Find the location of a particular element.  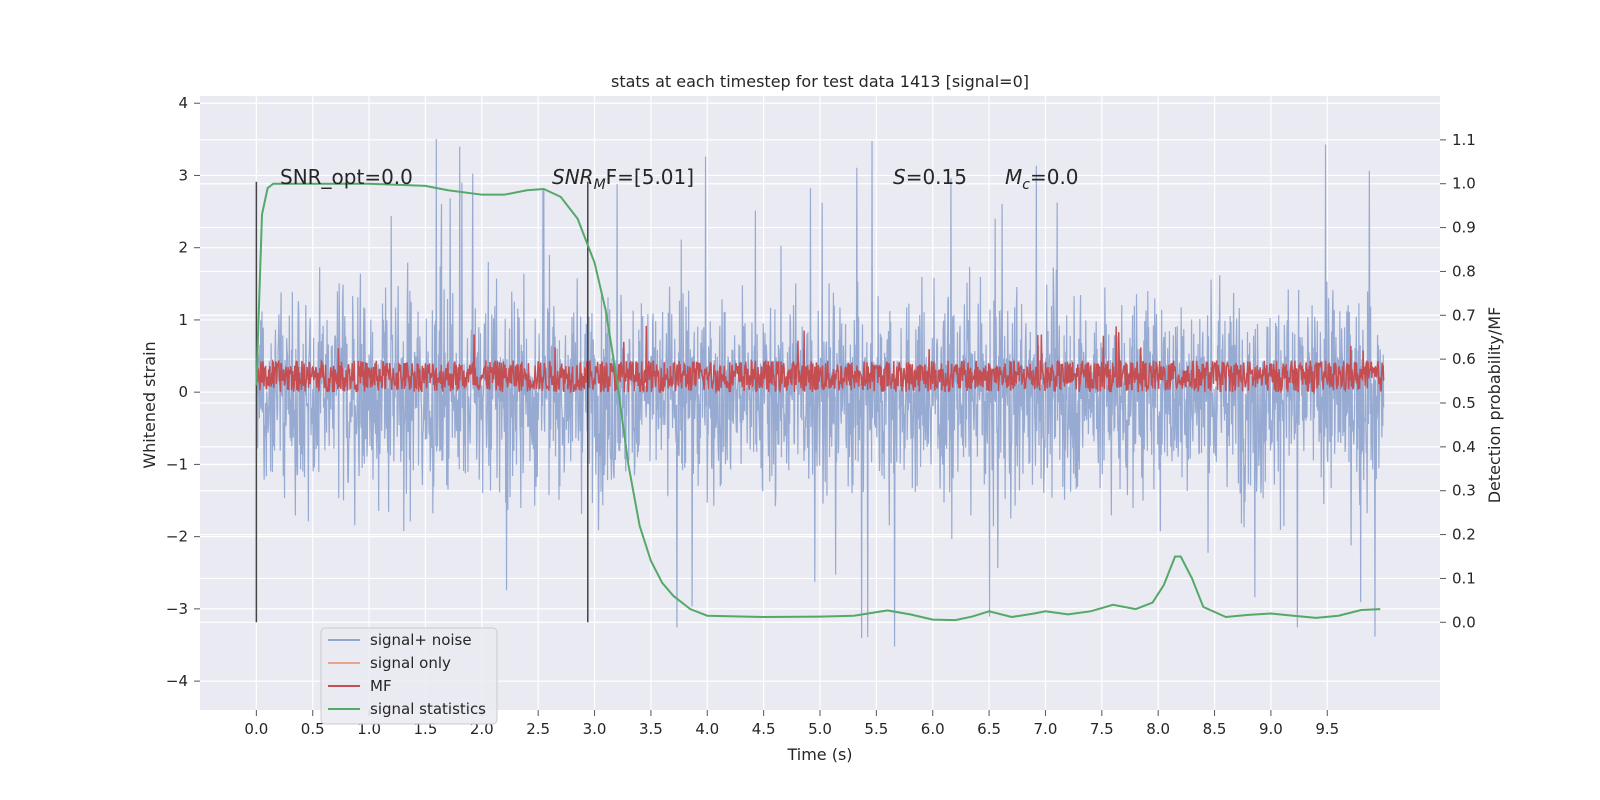

annotation-snr-opt: SNR_opt=0.0 is located at coordinates (346, 177).